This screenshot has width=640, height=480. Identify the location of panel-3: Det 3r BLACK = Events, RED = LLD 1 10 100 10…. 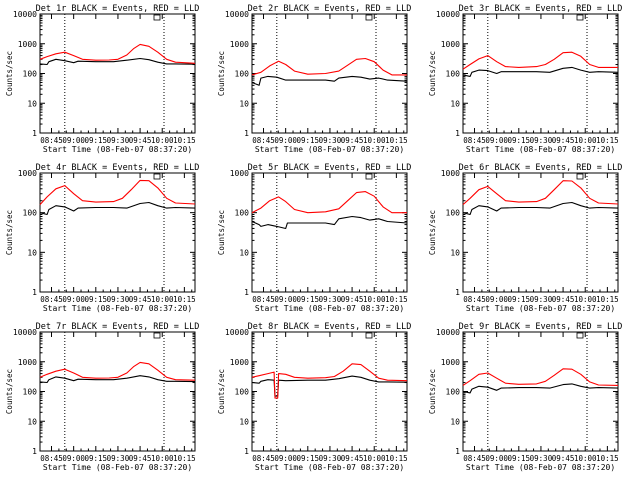
(525, 79).